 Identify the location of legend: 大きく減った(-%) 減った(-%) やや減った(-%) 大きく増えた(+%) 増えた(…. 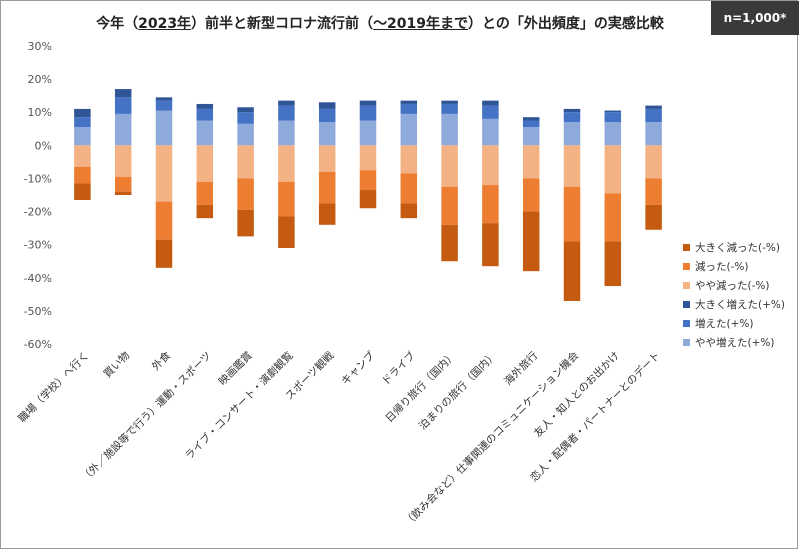
(734, 295).